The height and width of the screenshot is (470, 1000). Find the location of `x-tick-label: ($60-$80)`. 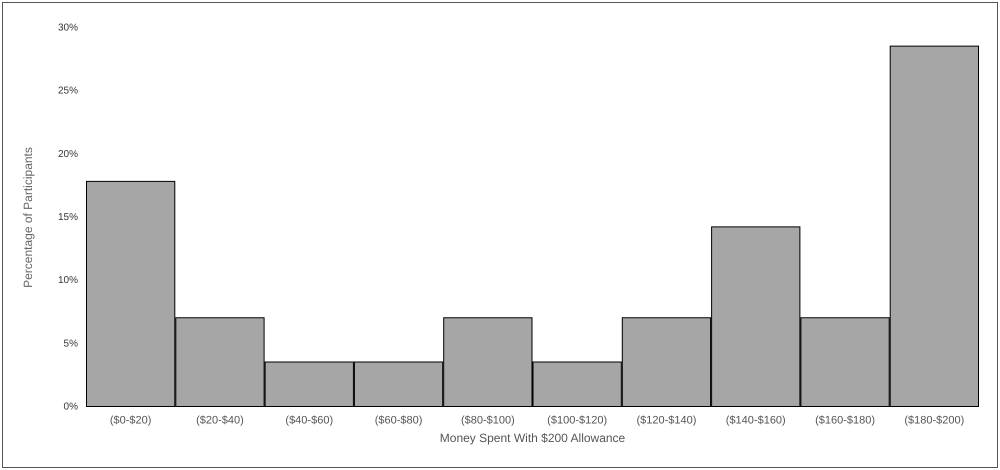

x-tick-label: ($60-$80) is located at coordinates (398, 420).